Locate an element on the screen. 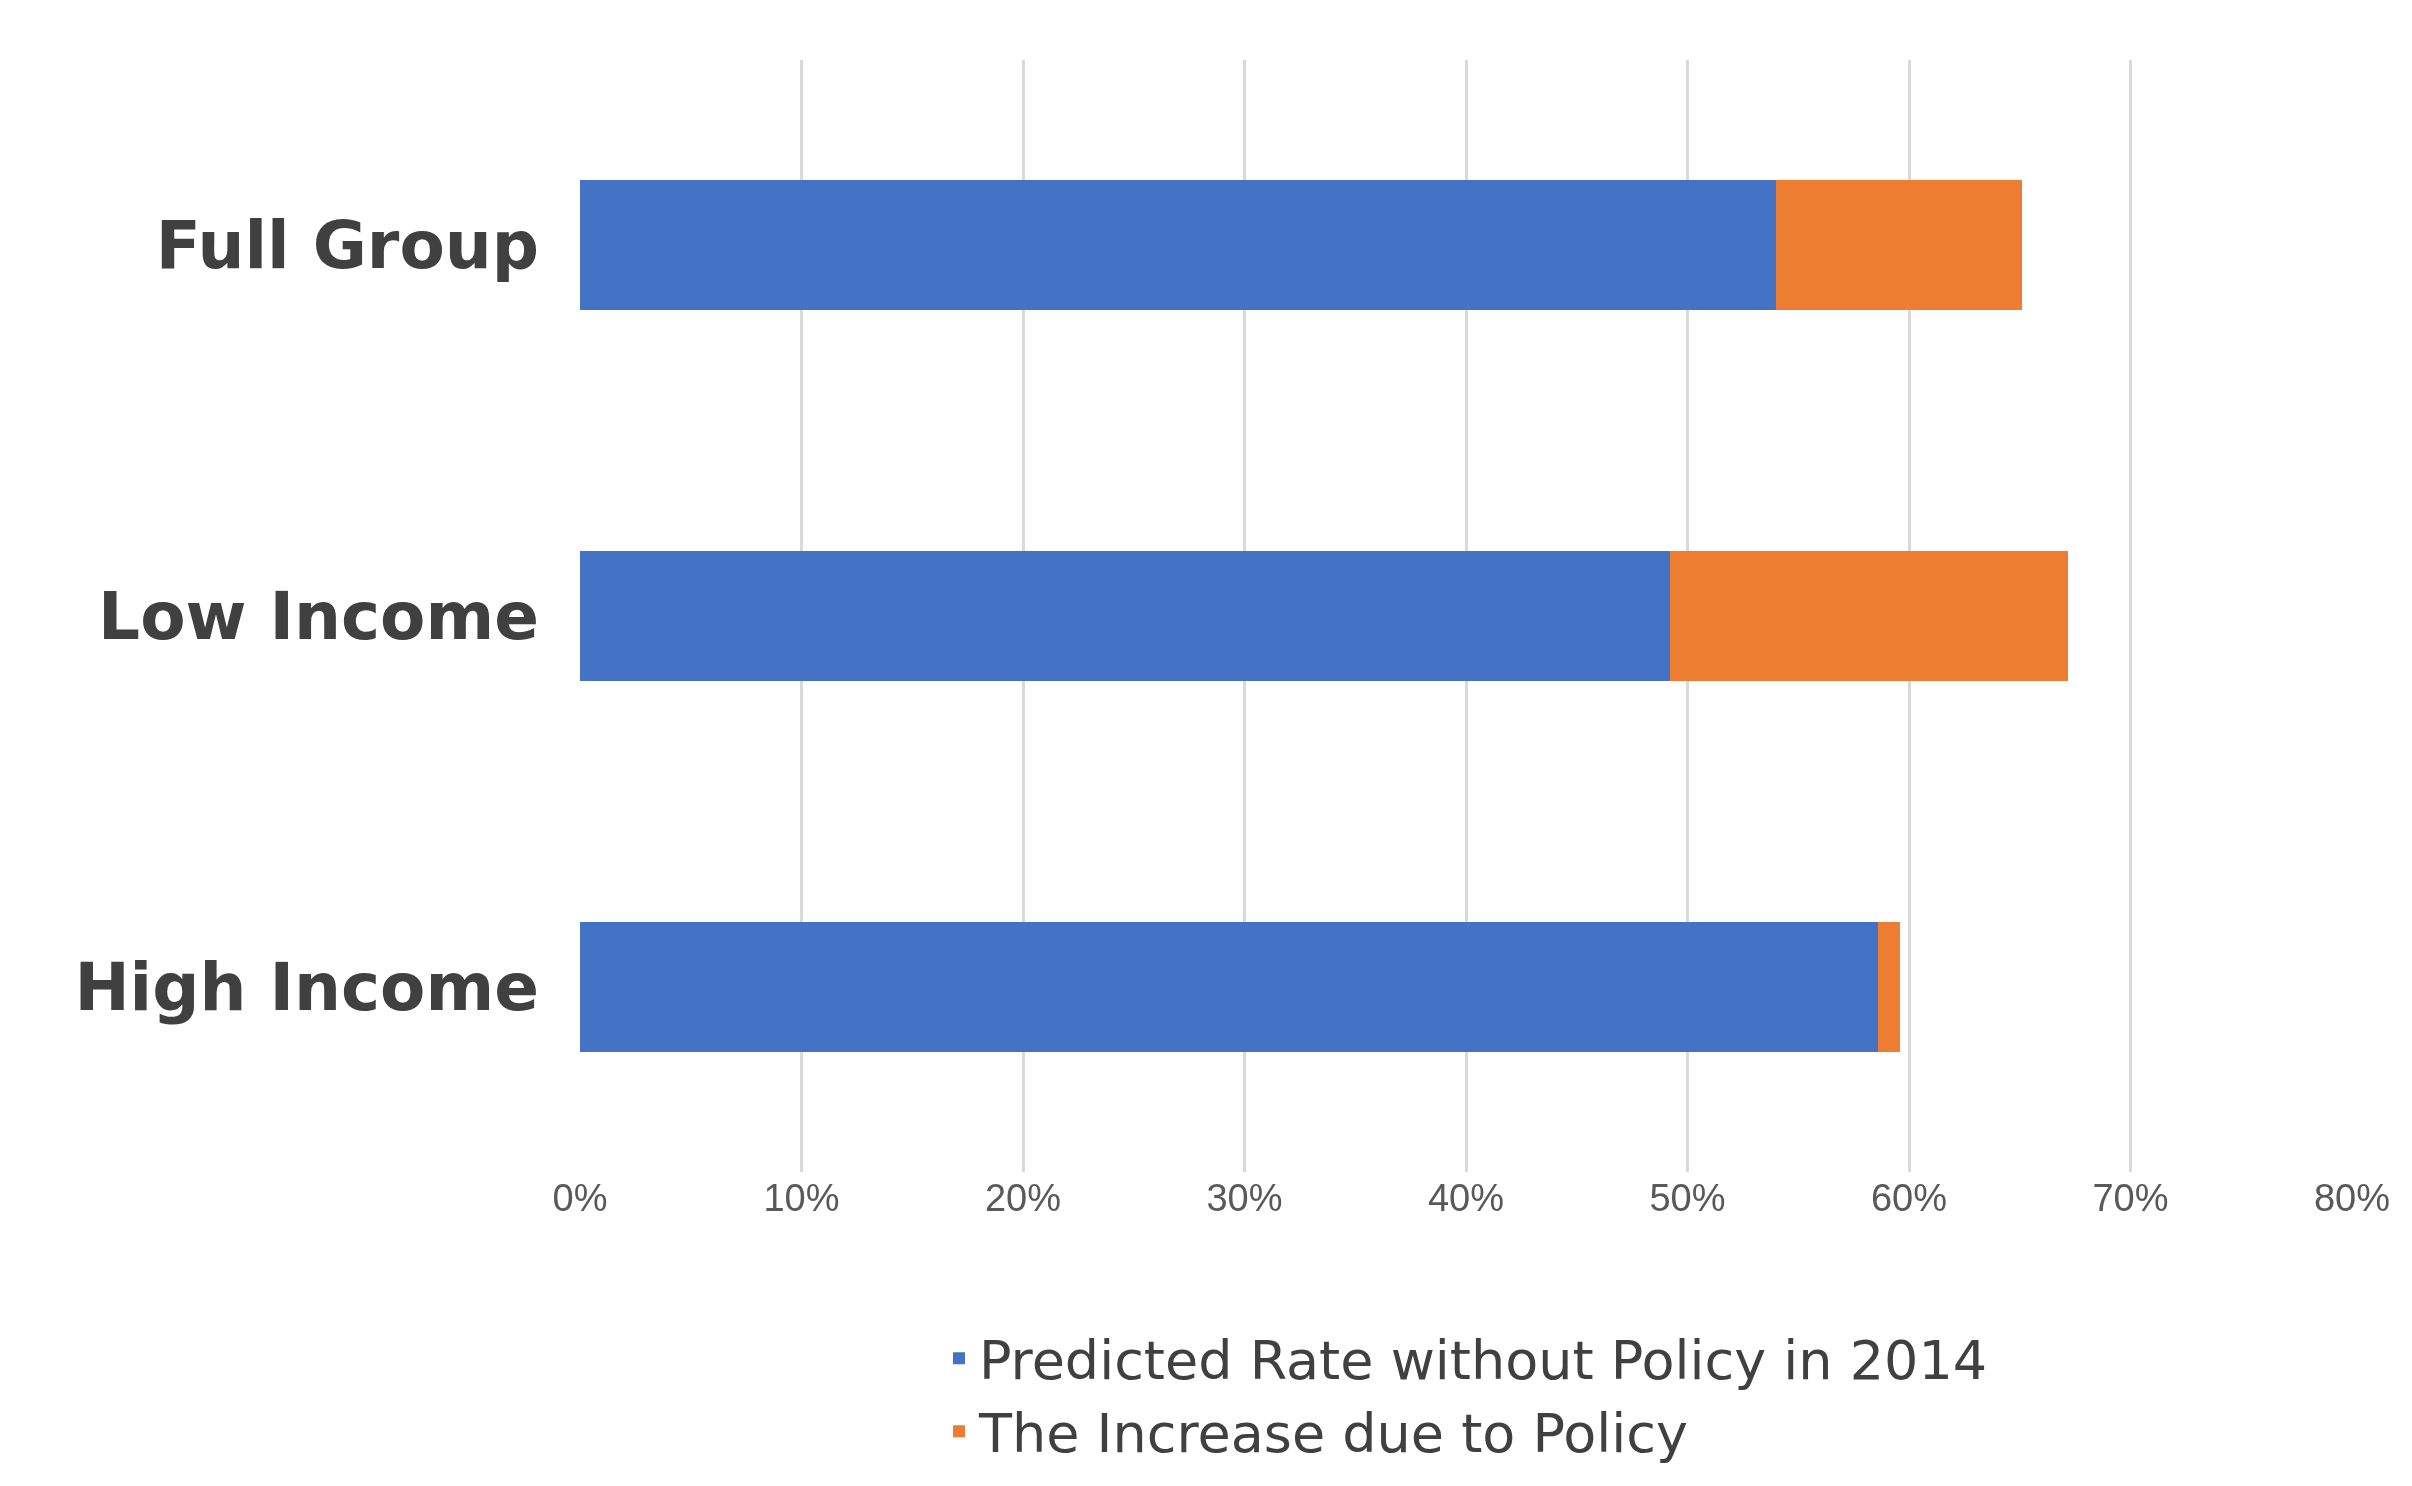  x-tick-label: 70% is located at coordinates (2130, 1198).